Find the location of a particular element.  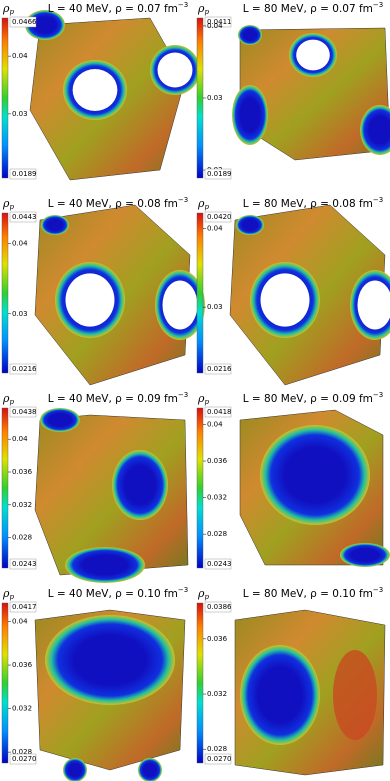

panel-title-text: L = 80 MeV, ρ = 0.07 fm is located at coordinates (308, 9).